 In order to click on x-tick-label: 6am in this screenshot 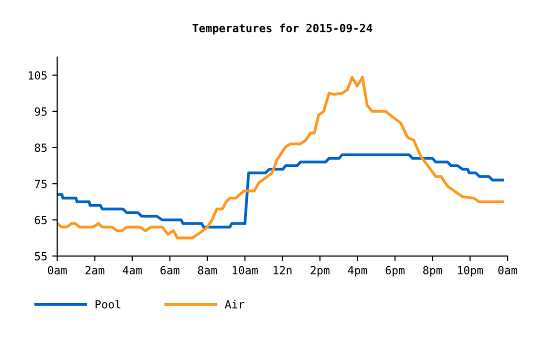, I will do `click(170, 270)`.